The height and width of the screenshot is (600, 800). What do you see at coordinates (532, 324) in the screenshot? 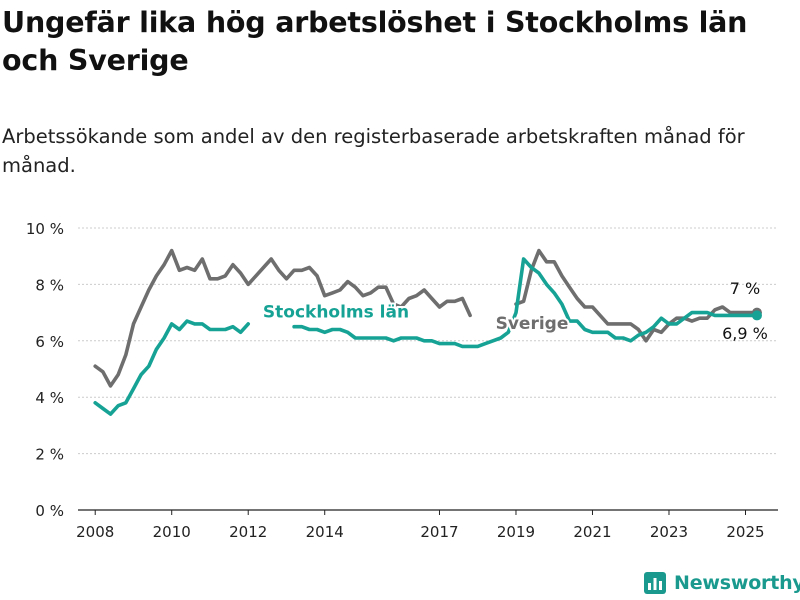
I see `series-label-sverige: Sverige` at bounding box center [532, 324].